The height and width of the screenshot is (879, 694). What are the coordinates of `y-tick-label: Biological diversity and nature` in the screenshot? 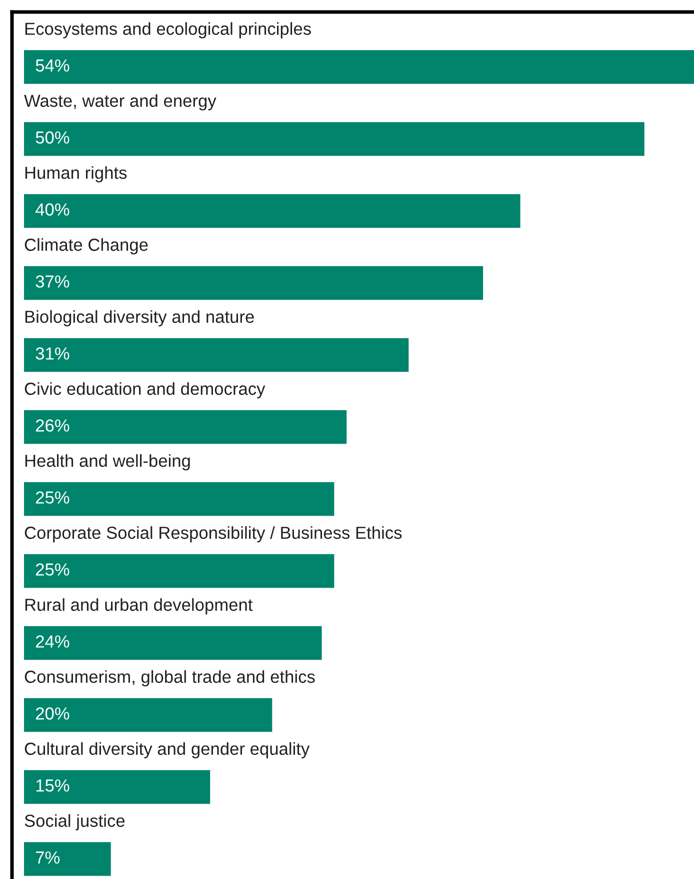 It's located at (139, 318).